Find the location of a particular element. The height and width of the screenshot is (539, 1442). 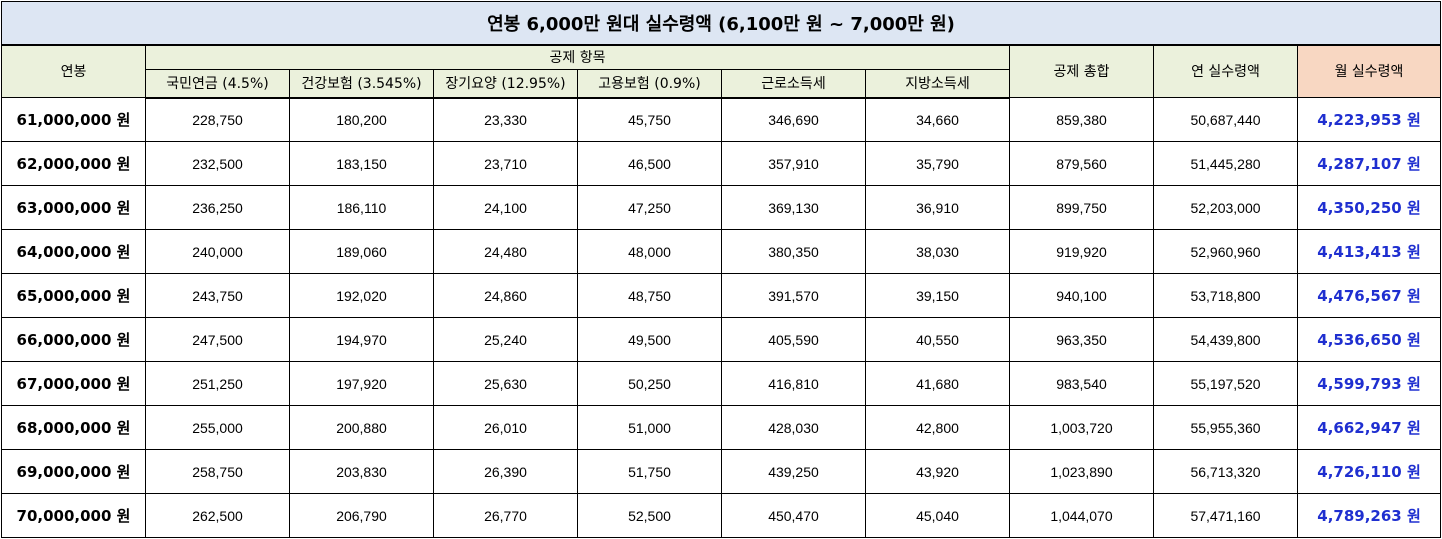

pension-cell: 228,750 is located at coordinates (217, 119).